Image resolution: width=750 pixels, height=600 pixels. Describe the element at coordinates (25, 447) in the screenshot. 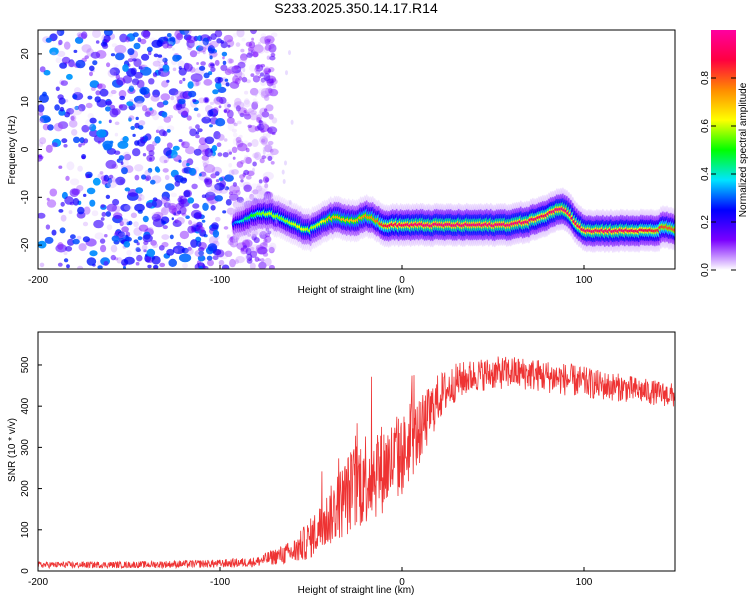

I see `snr-y-tick-label: 300` at that location.